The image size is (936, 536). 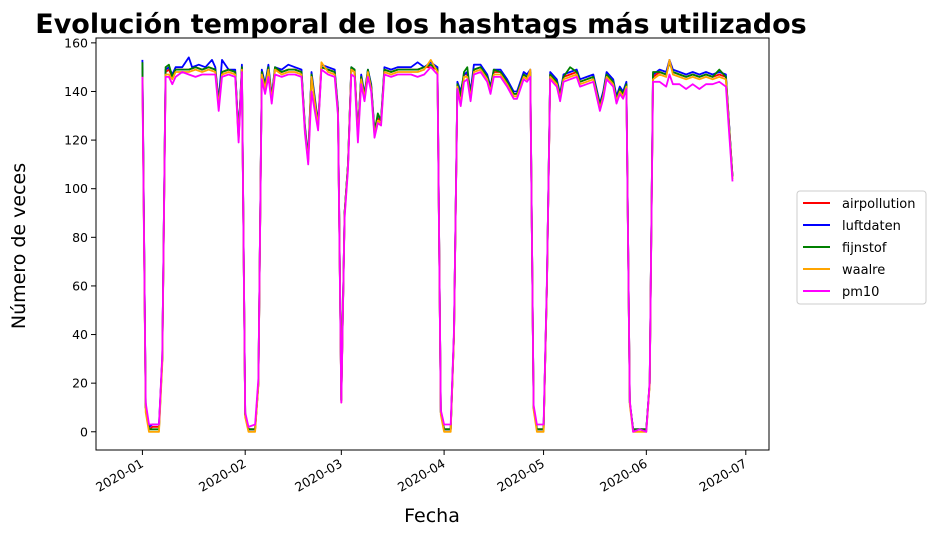 What do you see at coordinates (222, 475) in the screenshot?
I see `x-tick-label: 2020-02` at bounding box center [222, 475].